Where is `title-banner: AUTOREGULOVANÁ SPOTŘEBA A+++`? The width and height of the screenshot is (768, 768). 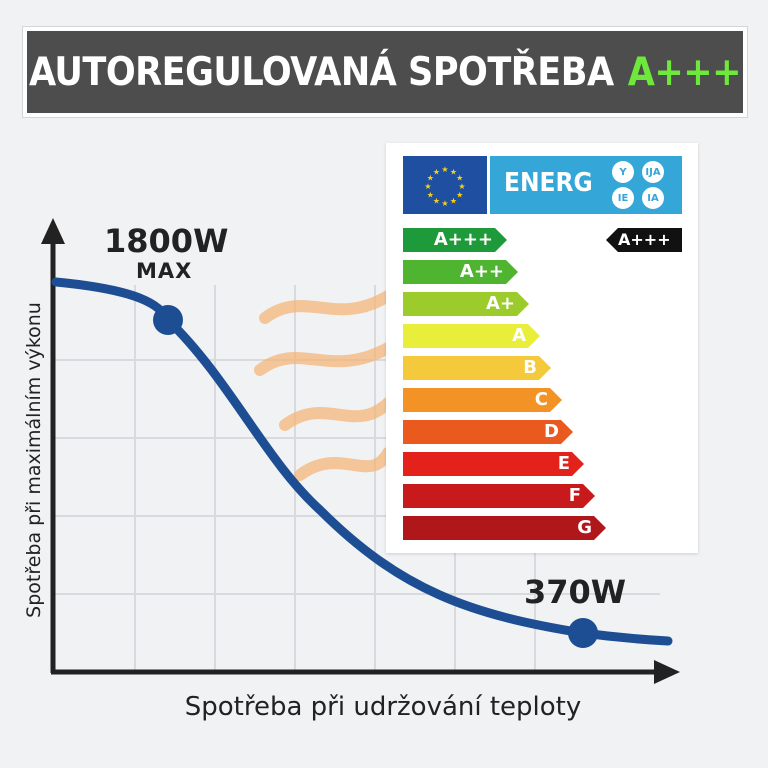 title-banner: AUTOREGULOVANÁ SPOTŘEBA A+++ is located at coordinates (385, 72).